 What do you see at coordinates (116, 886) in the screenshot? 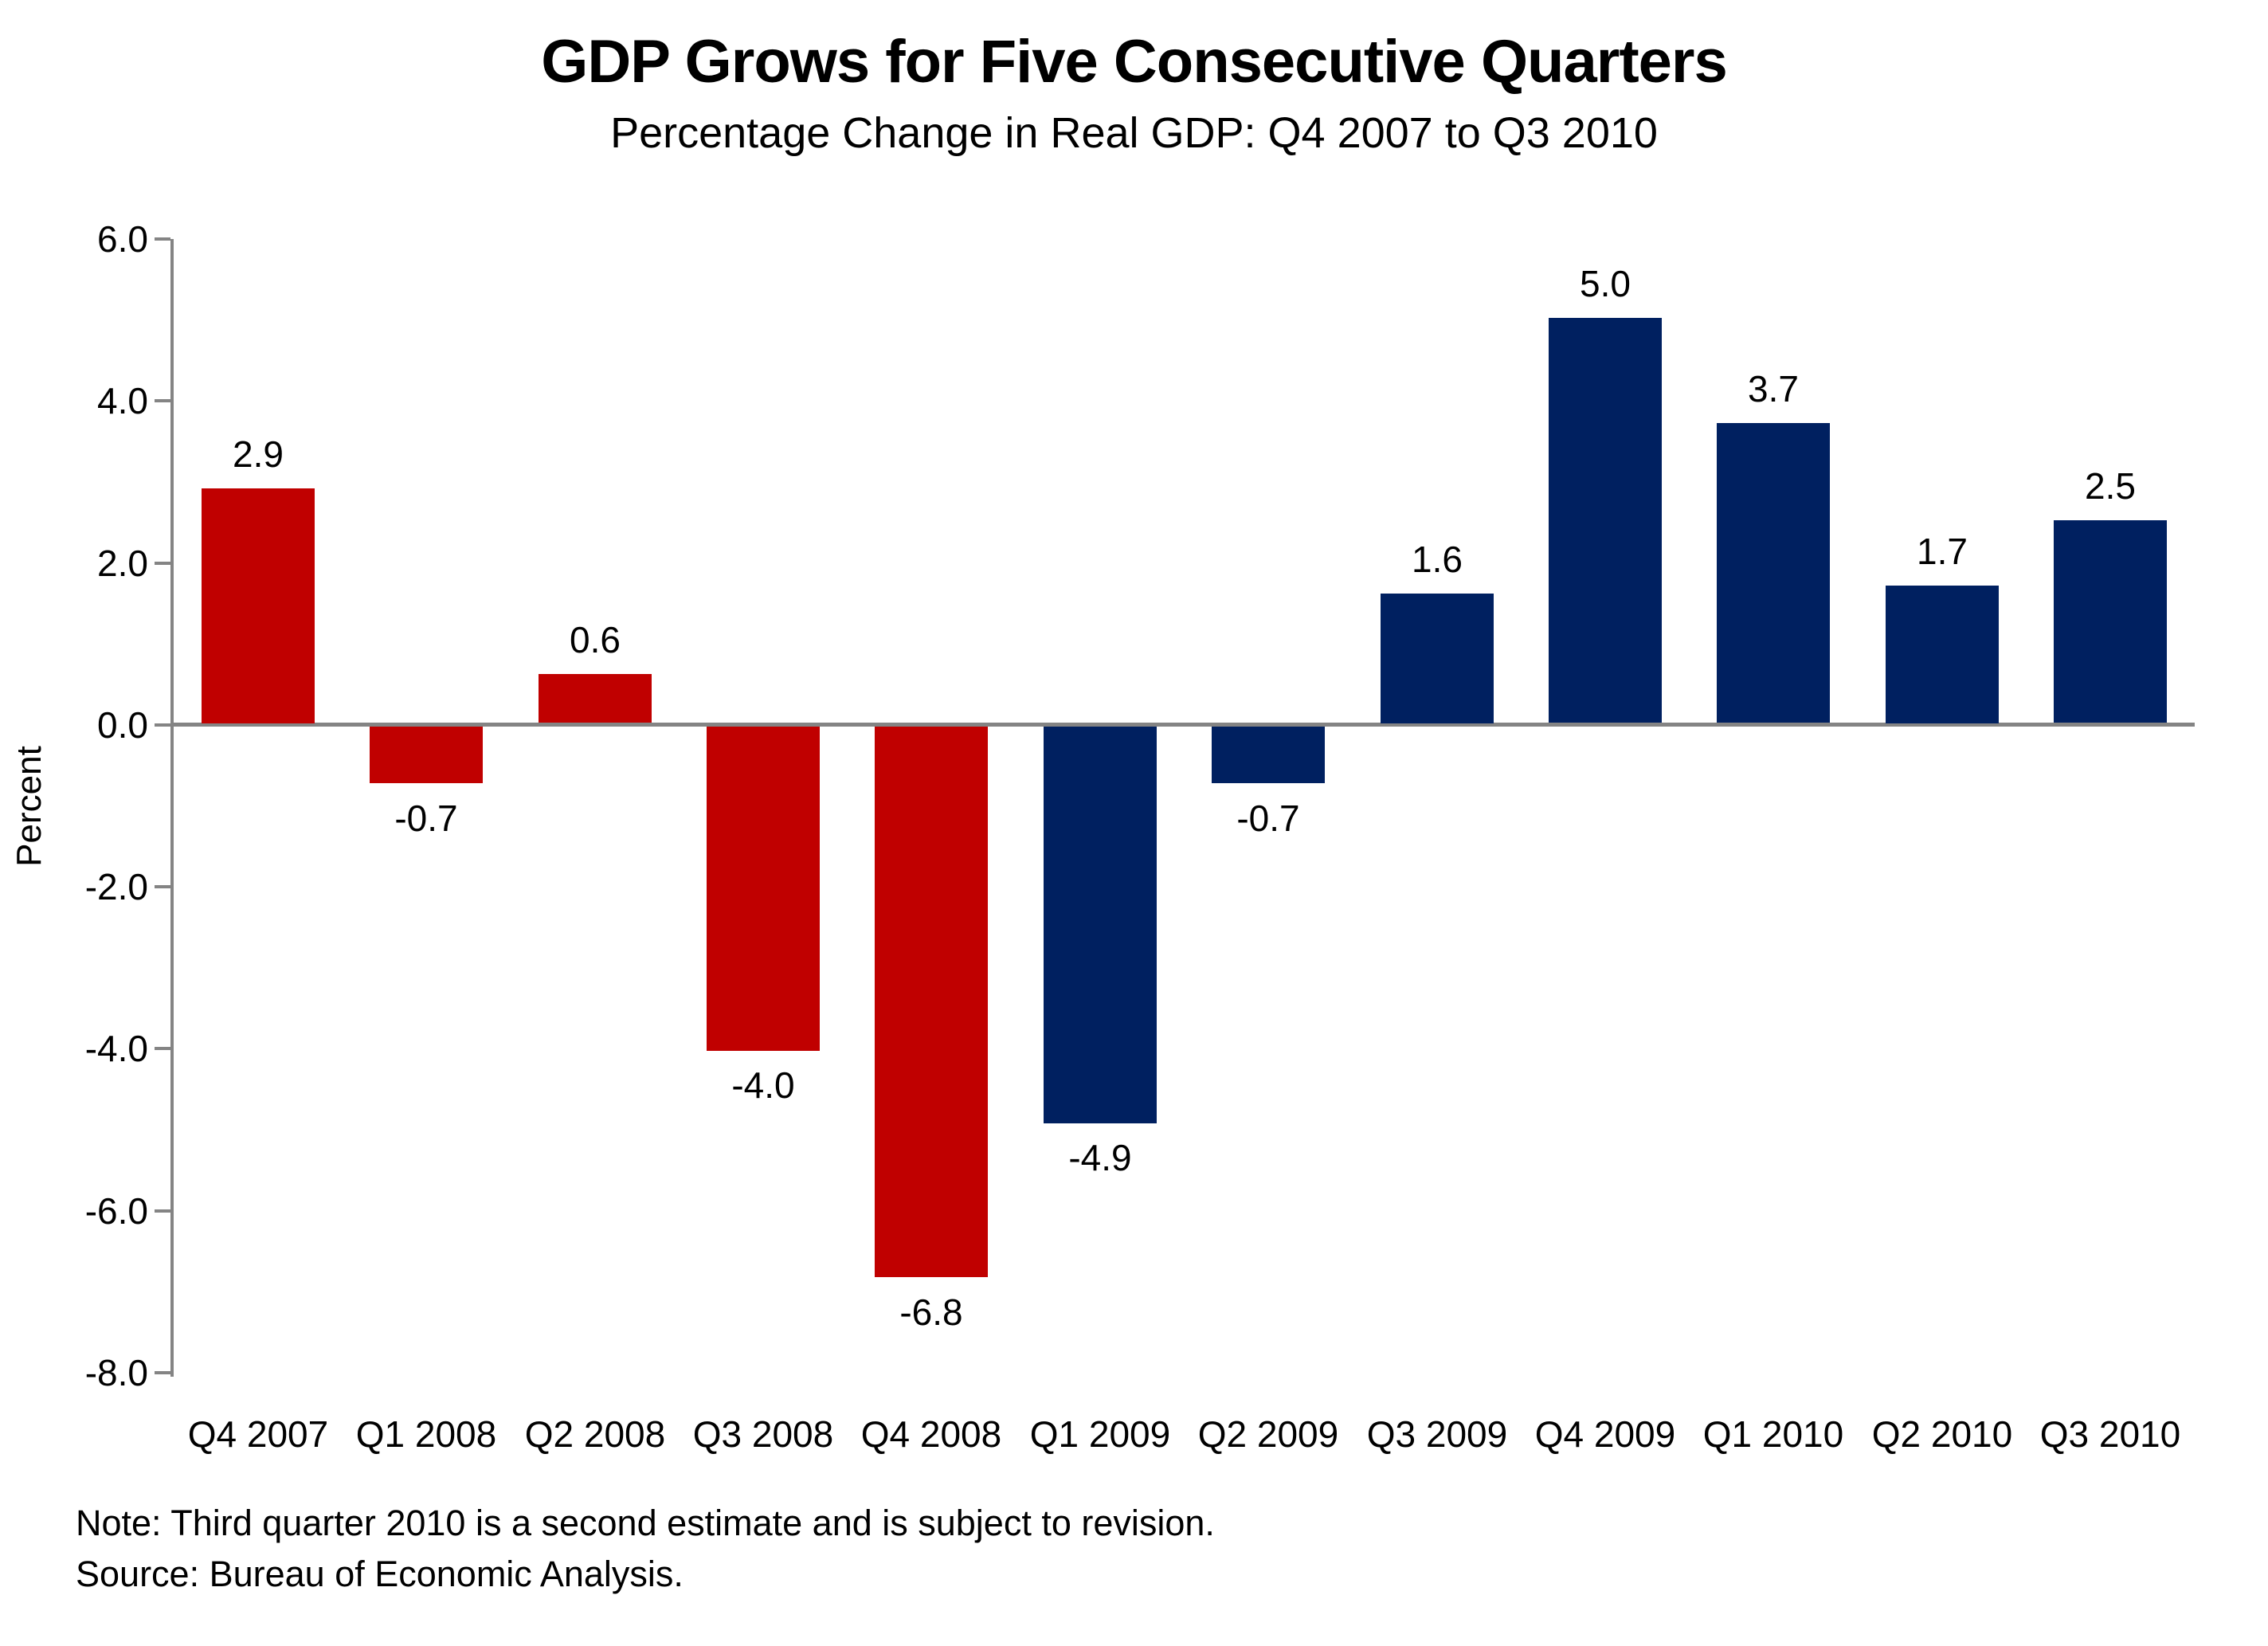
I see `y-tick-label: -2.0` at bounding box center [116, 886].